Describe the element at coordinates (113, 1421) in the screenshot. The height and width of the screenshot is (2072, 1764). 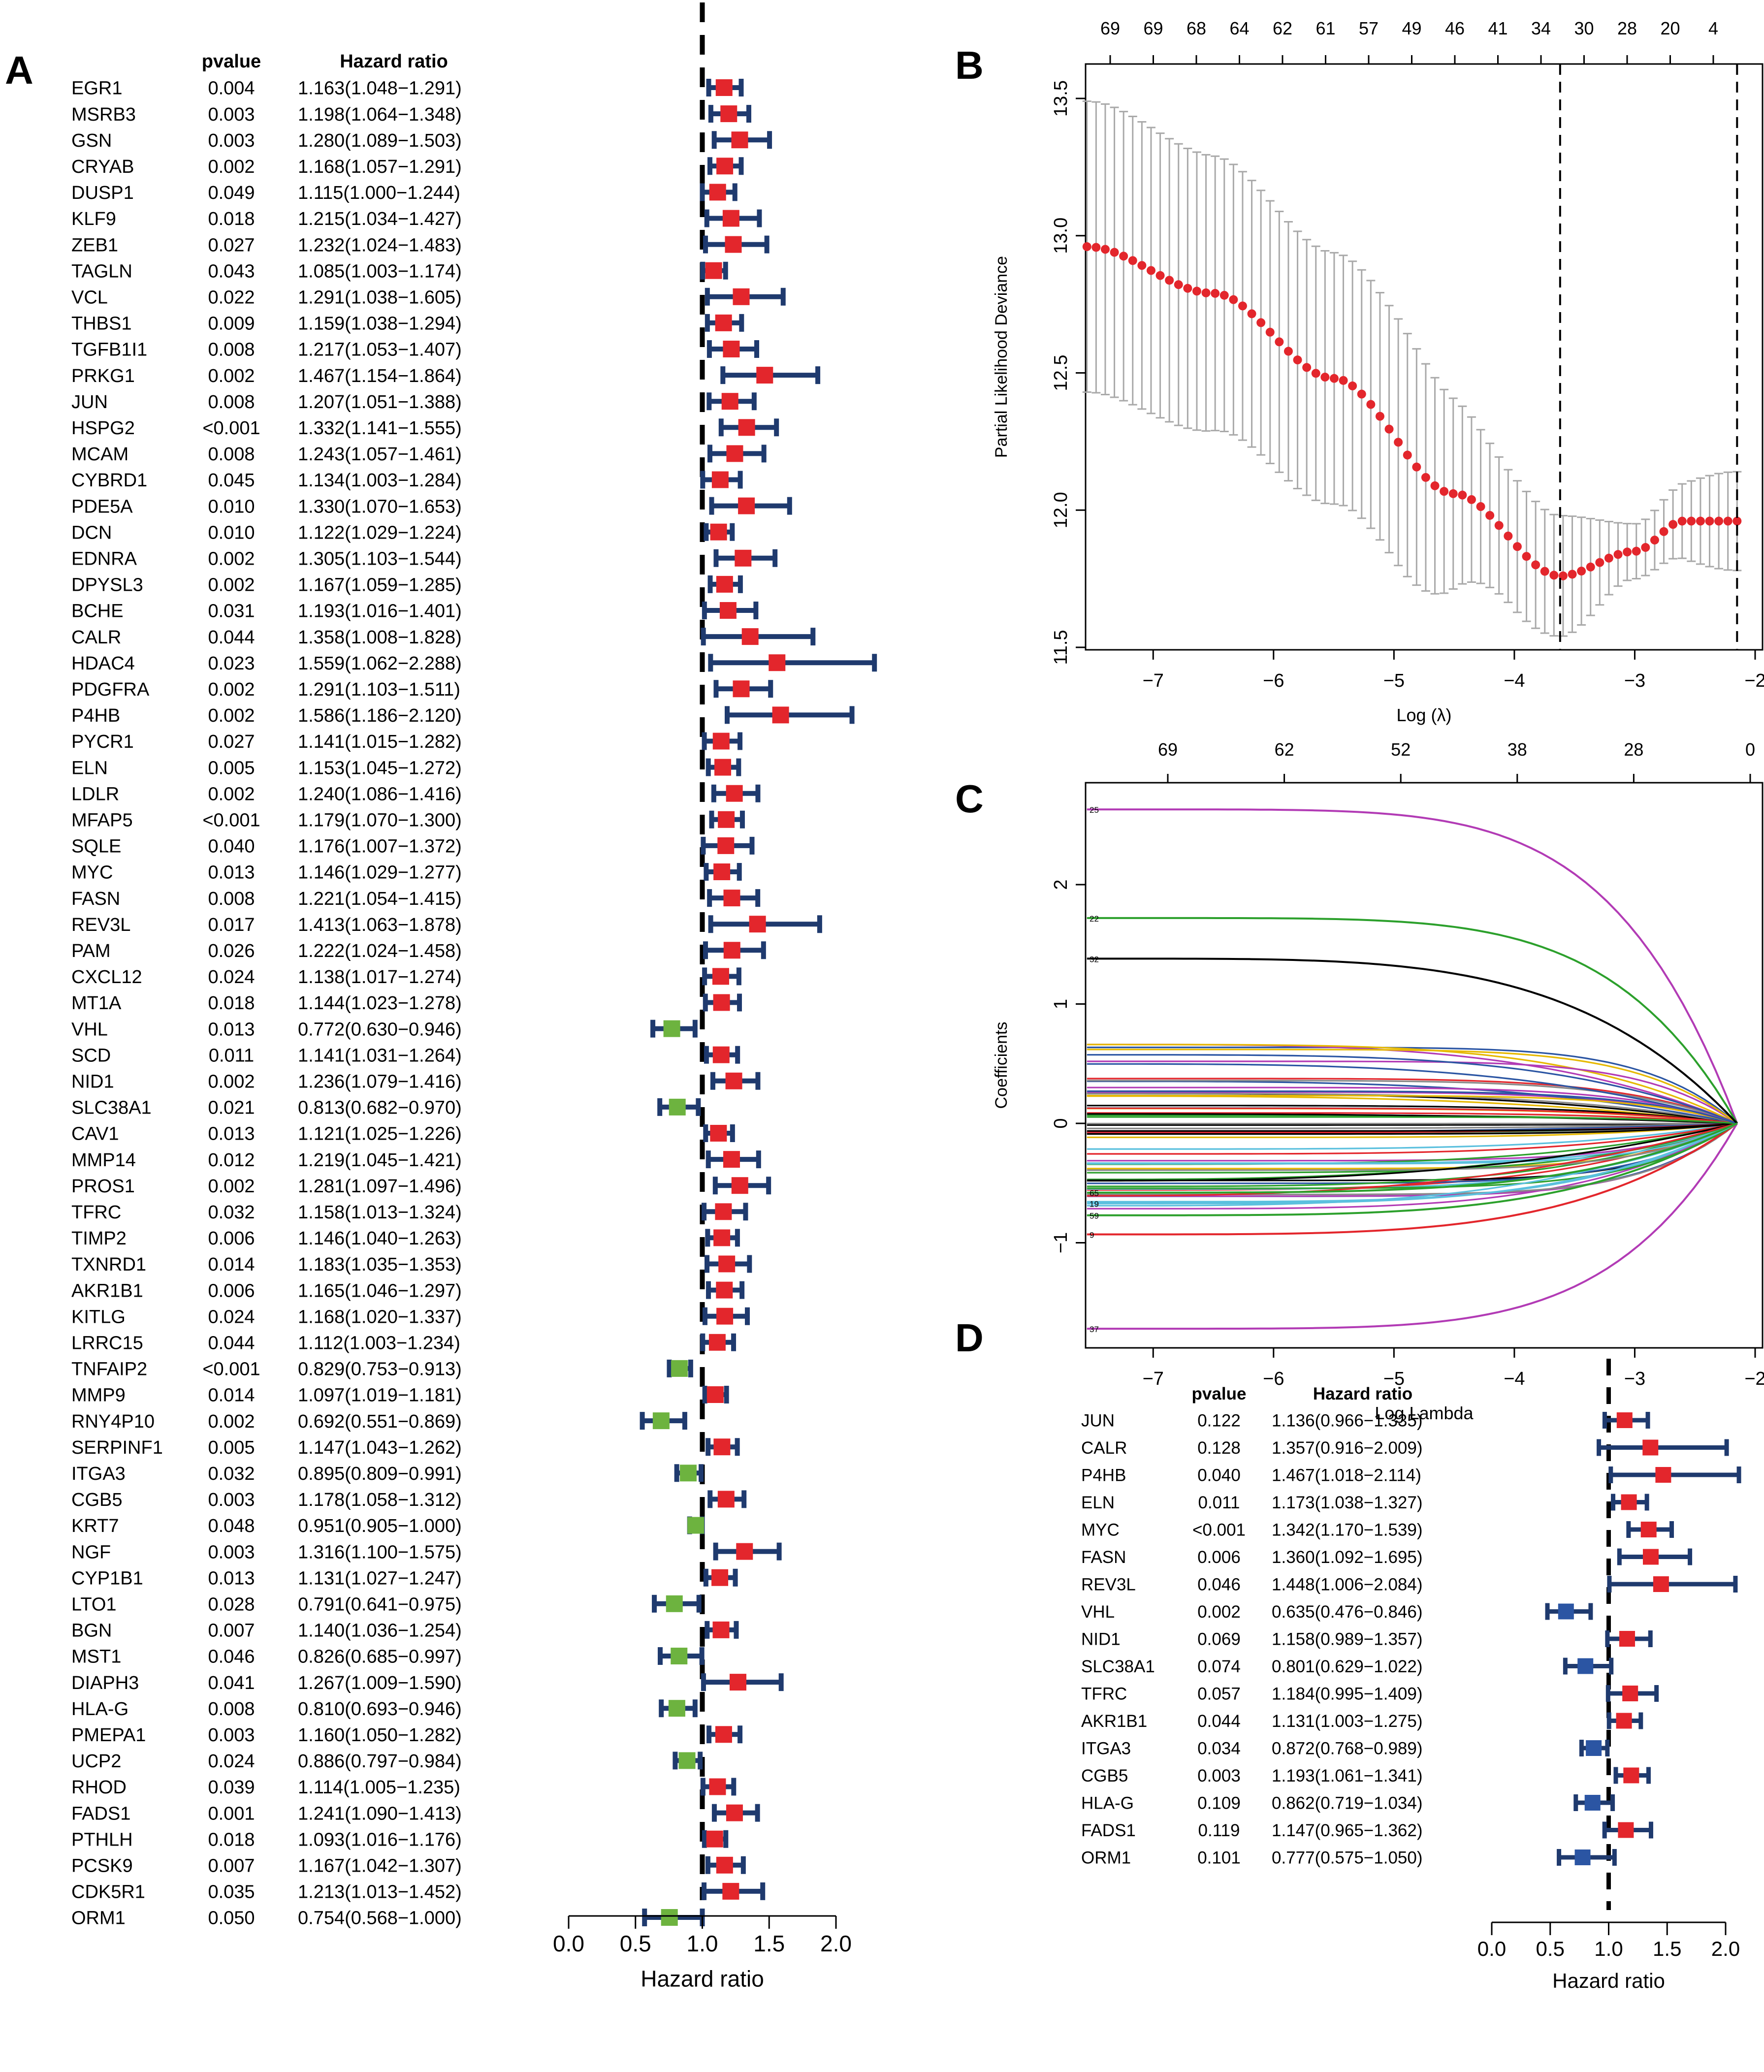
I see `gene-label: RNY4P10` at that location.